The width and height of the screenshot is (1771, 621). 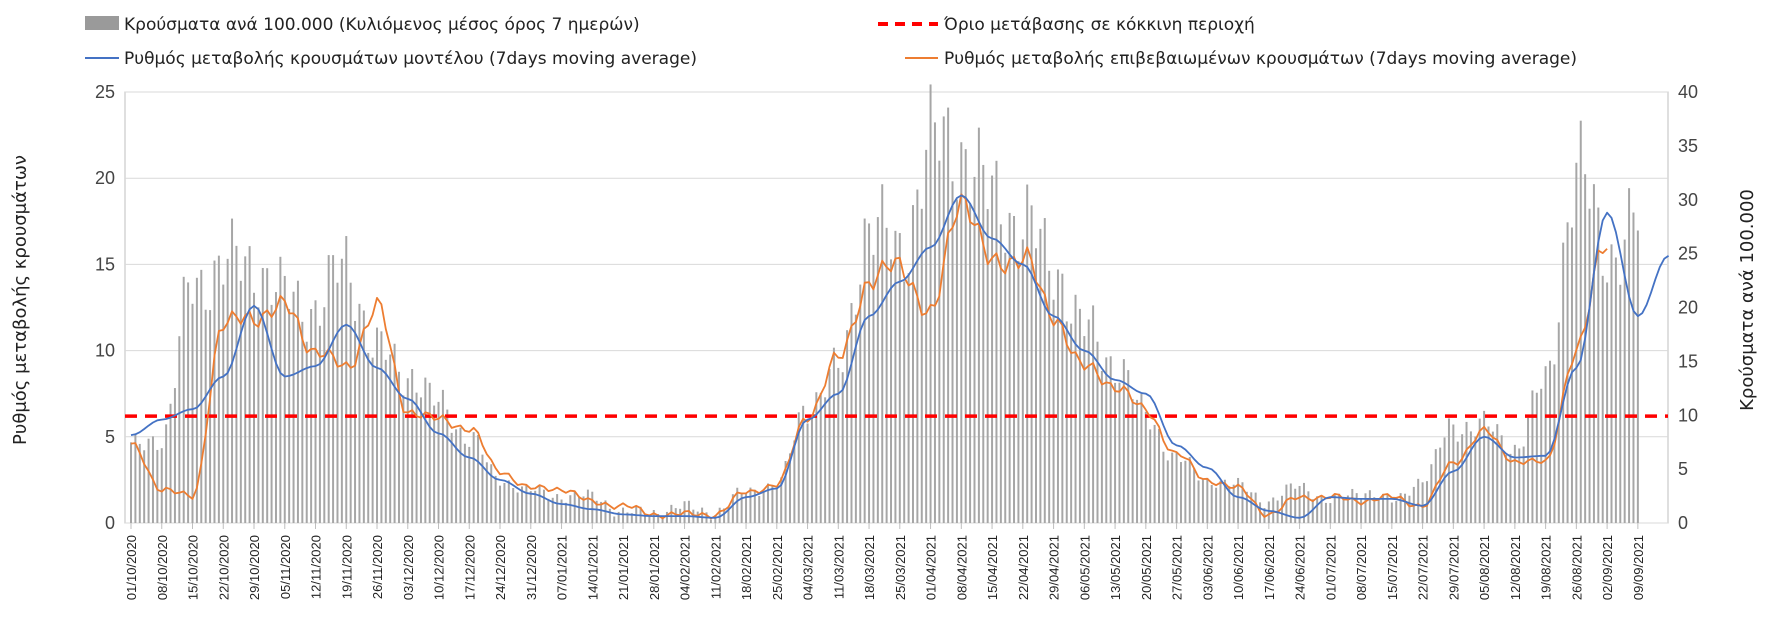 What do you see at coordinates (1688, 146) in the screenshot?
I see `y-right-tick-label: 35` at bounding box center [1688, 146].